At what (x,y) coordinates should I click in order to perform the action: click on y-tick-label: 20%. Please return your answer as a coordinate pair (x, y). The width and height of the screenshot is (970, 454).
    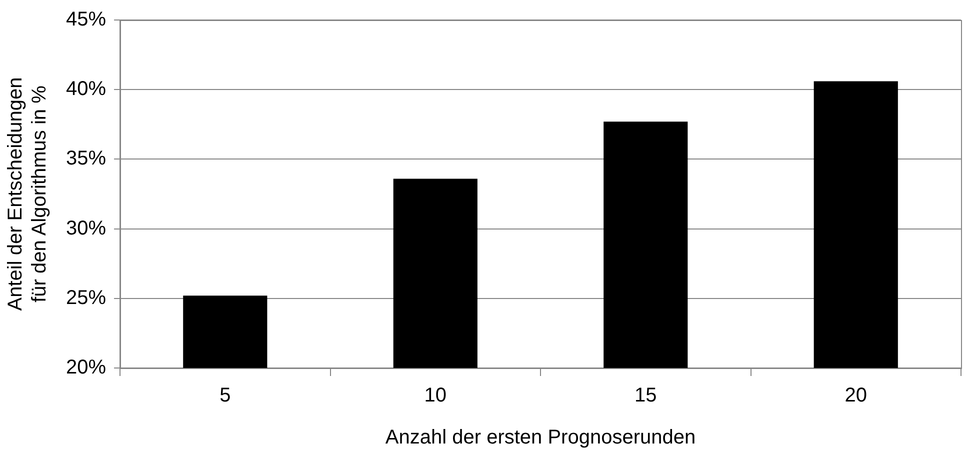
    Looking at the image, I should click on (86, 367).